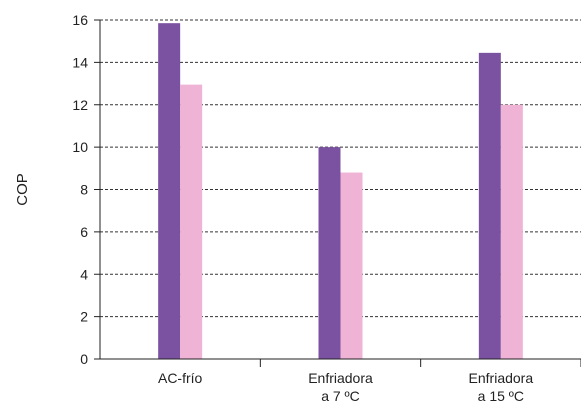 This screenshot has width=581, height=407. I want to click on y-tick-label: 6, so click(84, 232).